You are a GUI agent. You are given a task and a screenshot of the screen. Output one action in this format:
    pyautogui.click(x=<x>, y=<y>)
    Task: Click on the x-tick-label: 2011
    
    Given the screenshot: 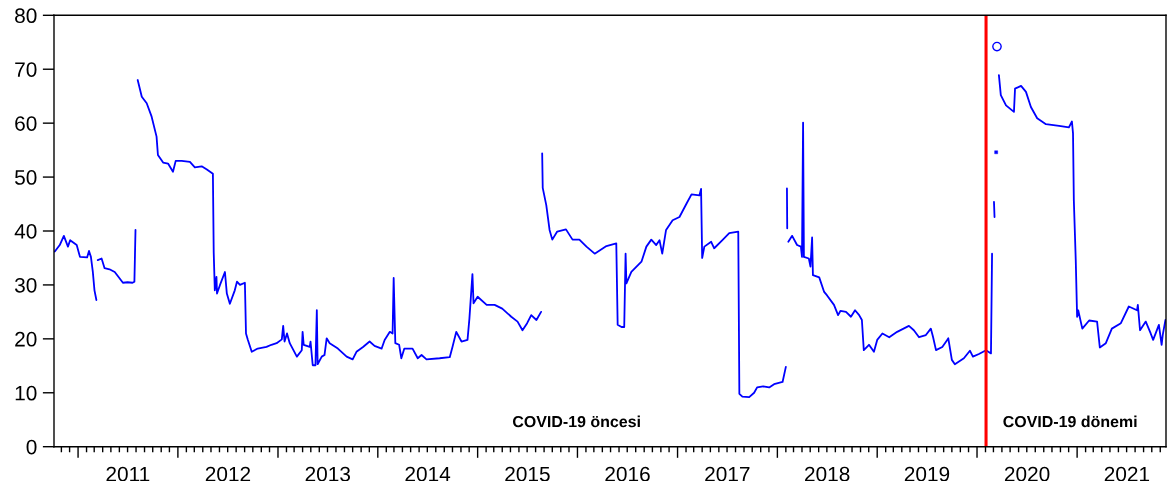 What is the action you would take?
    pyautogui.click(x=128, y=473)
    